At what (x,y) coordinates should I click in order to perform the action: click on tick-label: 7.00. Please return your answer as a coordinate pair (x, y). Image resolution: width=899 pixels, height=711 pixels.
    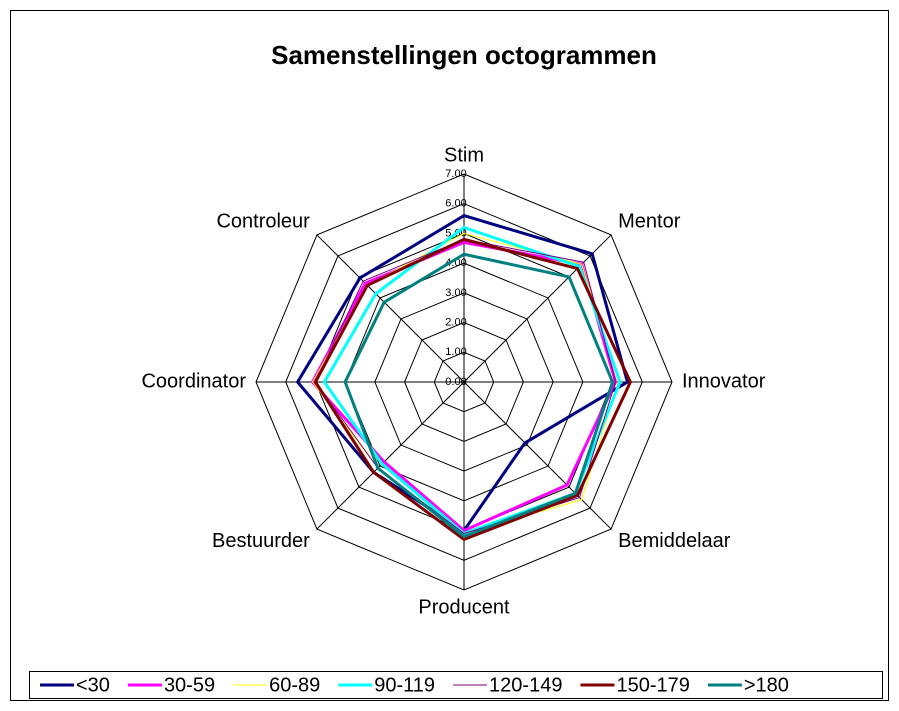
    Looking at the image, I should click on (455, 174).